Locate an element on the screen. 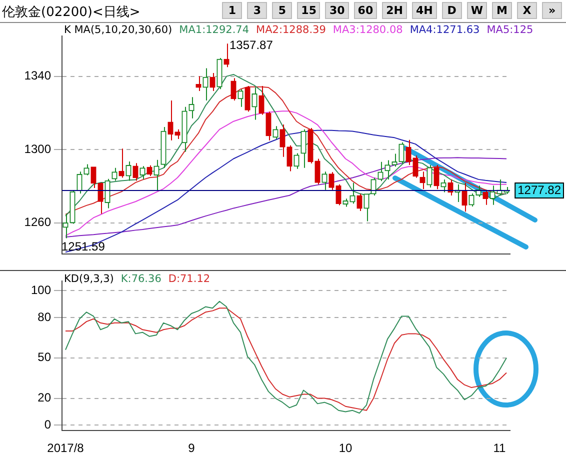 The height and width of the screenshot is (460, 566). text: 2H is located at coordinates (394, 10).